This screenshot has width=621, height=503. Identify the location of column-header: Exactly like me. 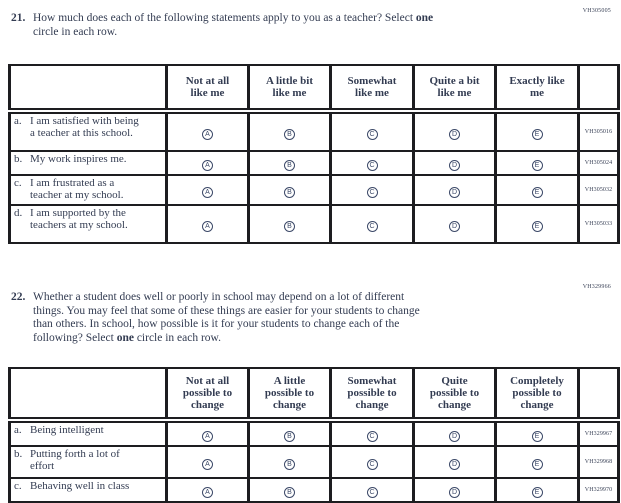
(537, 89).